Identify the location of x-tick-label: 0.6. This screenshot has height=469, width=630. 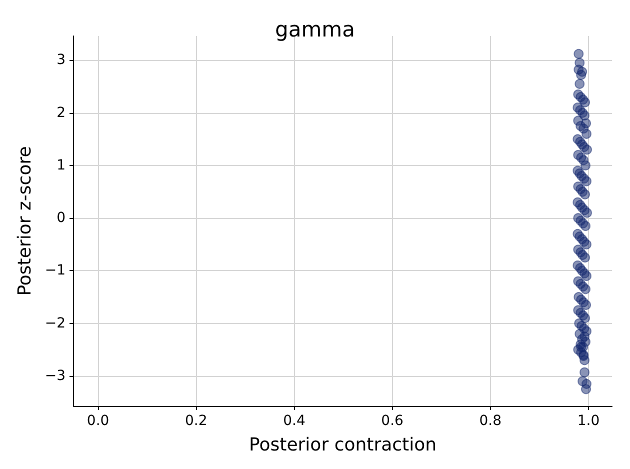
(392, 421).